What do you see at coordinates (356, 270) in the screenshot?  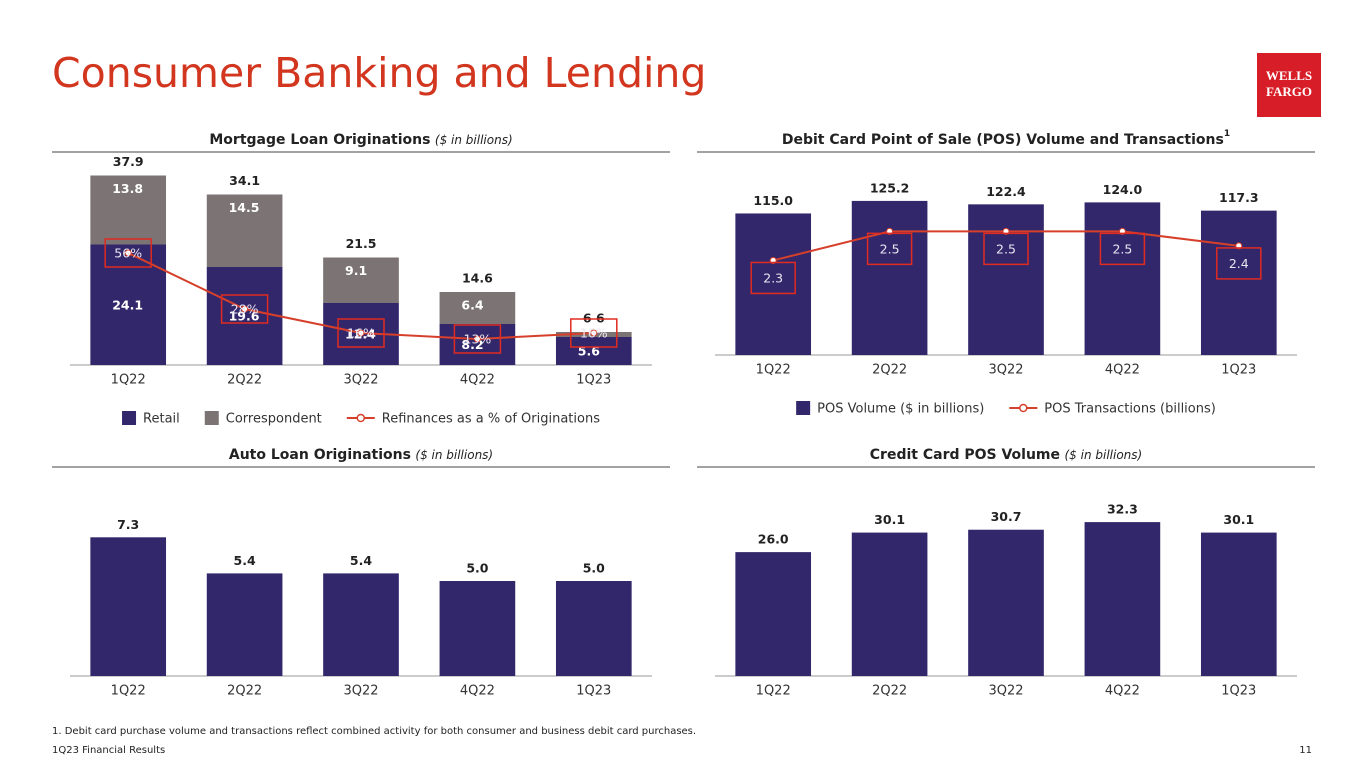 I see `data-label: 9.1` at bounding box center [356, 270].